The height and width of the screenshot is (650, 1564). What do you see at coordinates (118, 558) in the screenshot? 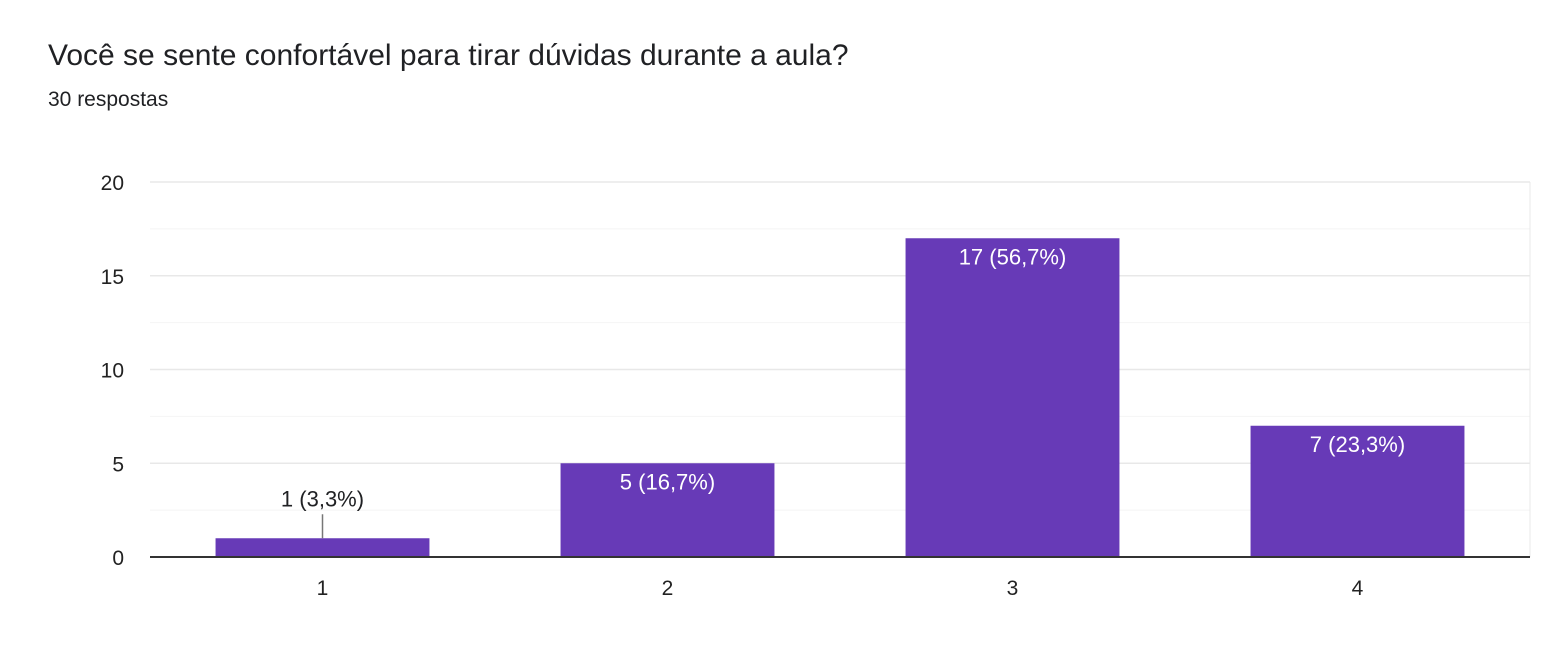
I see `y-tick-label: 0` at bounding box center [118, 558].